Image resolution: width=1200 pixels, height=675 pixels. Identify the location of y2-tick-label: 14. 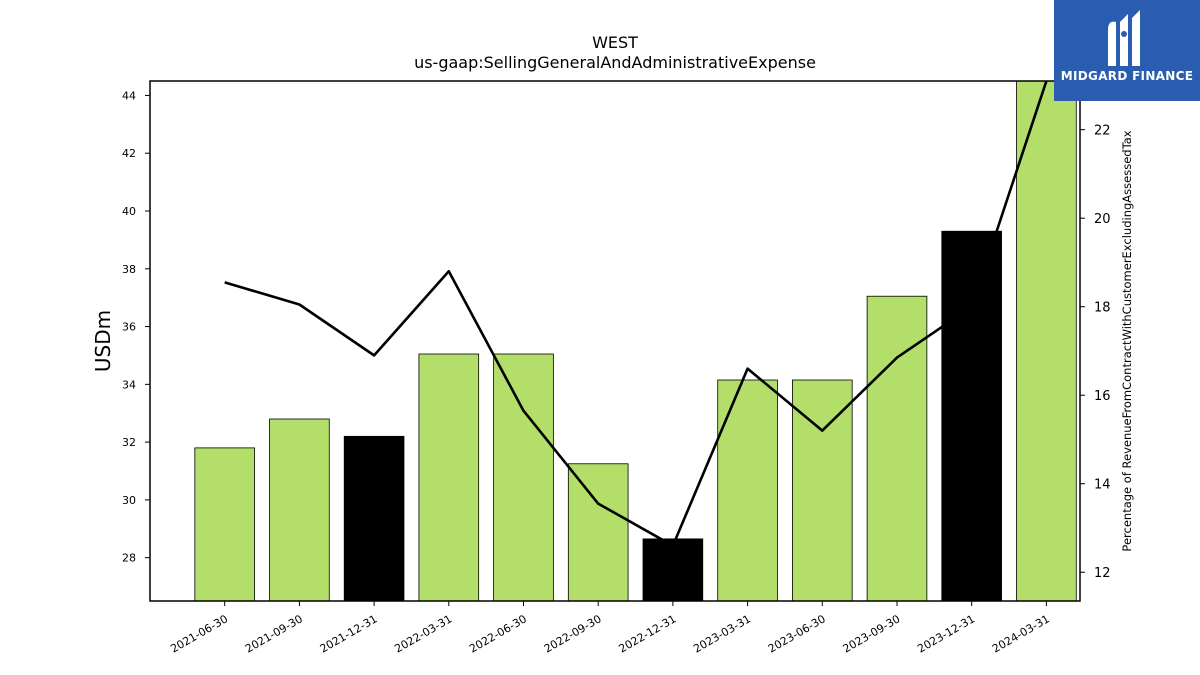
(1102, 485).